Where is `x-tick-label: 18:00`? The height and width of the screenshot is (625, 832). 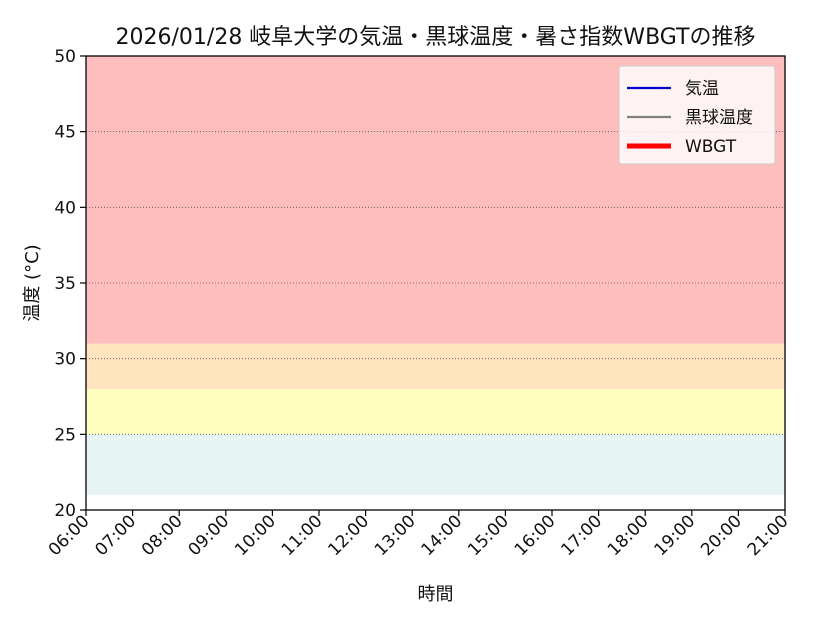 x-tick-label: 18:00 is located at coordinates (628, 535).